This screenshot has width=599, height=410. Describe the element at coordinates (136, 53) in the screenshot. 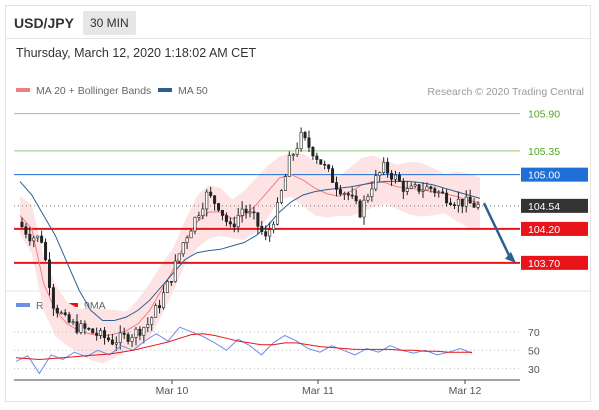

I see `chart-datetime: Thursday, March 12, 2020 1:18:02 AM CET` at that location.